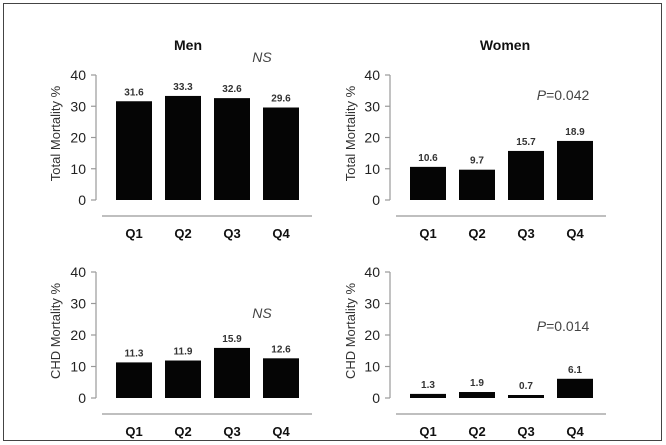 The width and height of the screenshot is (666, 445). I want to click on panel-1-x-tick-label: Q3, so click(231, 233).